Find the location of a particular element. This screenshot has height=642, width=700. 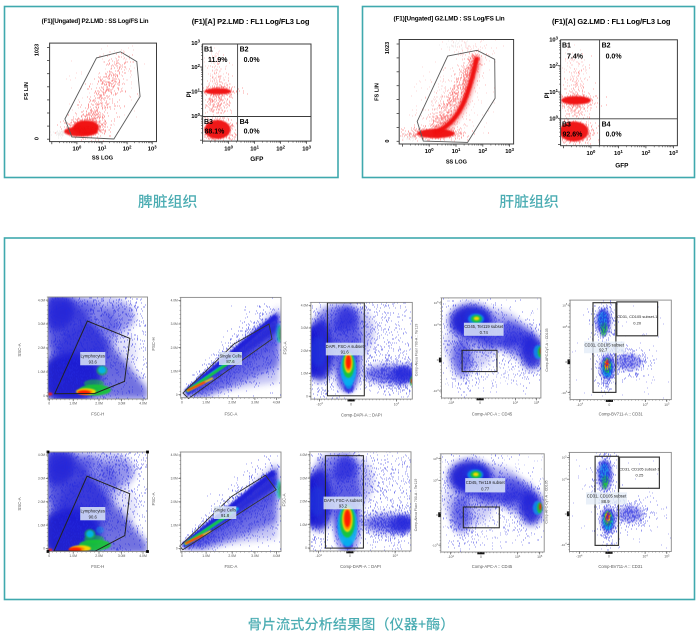

svg-text: 11.9% is located at coordinates (218, 60).